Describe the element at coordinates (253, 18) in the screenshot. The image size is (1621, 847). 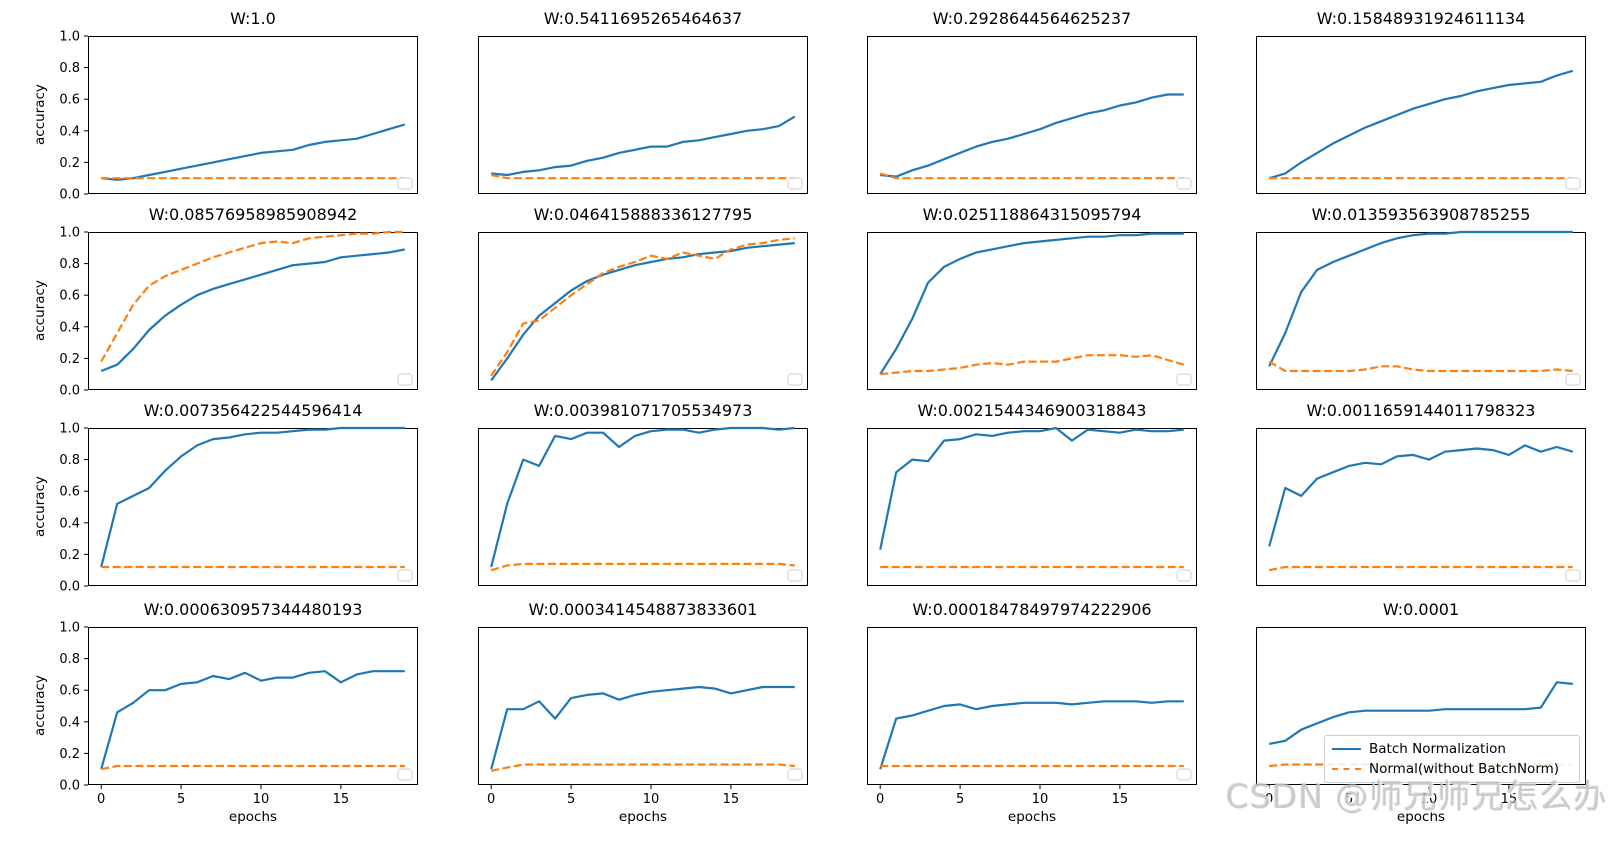
I see `subplot-title: W:1.0` at that location.